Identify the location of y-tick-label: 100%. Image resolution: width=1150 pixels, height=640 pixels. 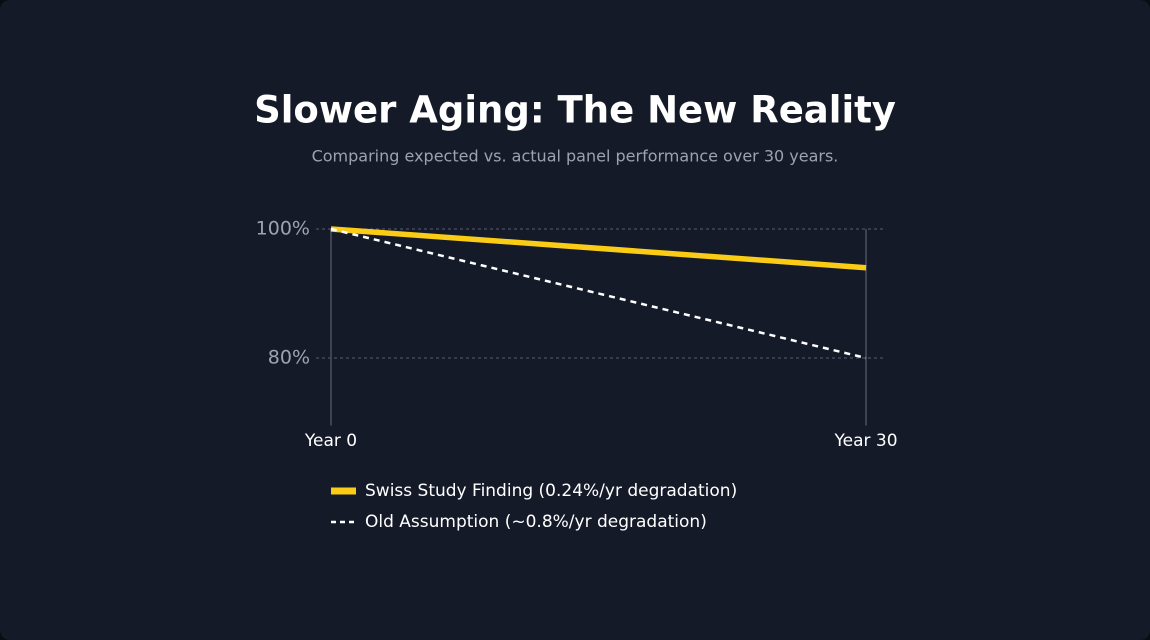
(283, 229).